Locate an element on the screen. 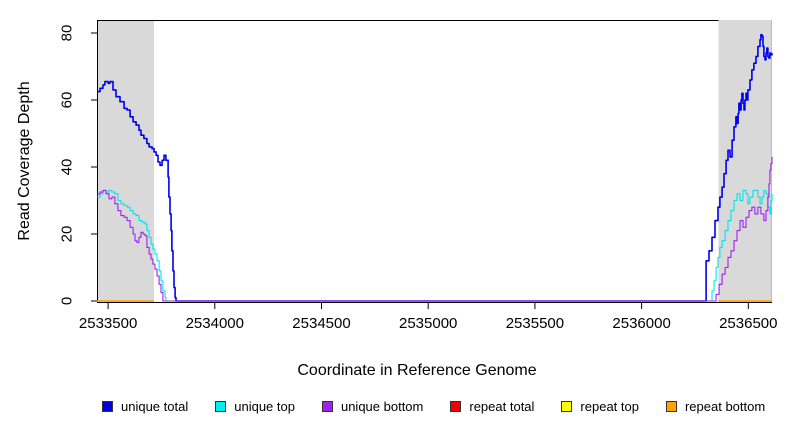 This screenshot has width=792, height=432. legend-item-unique-bottom: unique bottom is located at coordinates (372, 406).